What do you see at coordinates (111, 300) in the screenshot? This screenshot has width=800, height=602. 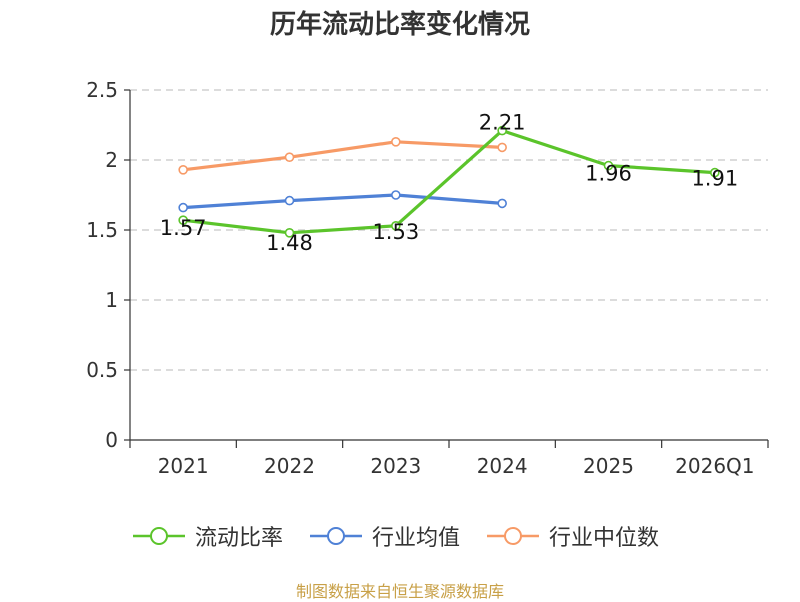 I see `y-tick-label: 1` at bounding box center [111, 300].